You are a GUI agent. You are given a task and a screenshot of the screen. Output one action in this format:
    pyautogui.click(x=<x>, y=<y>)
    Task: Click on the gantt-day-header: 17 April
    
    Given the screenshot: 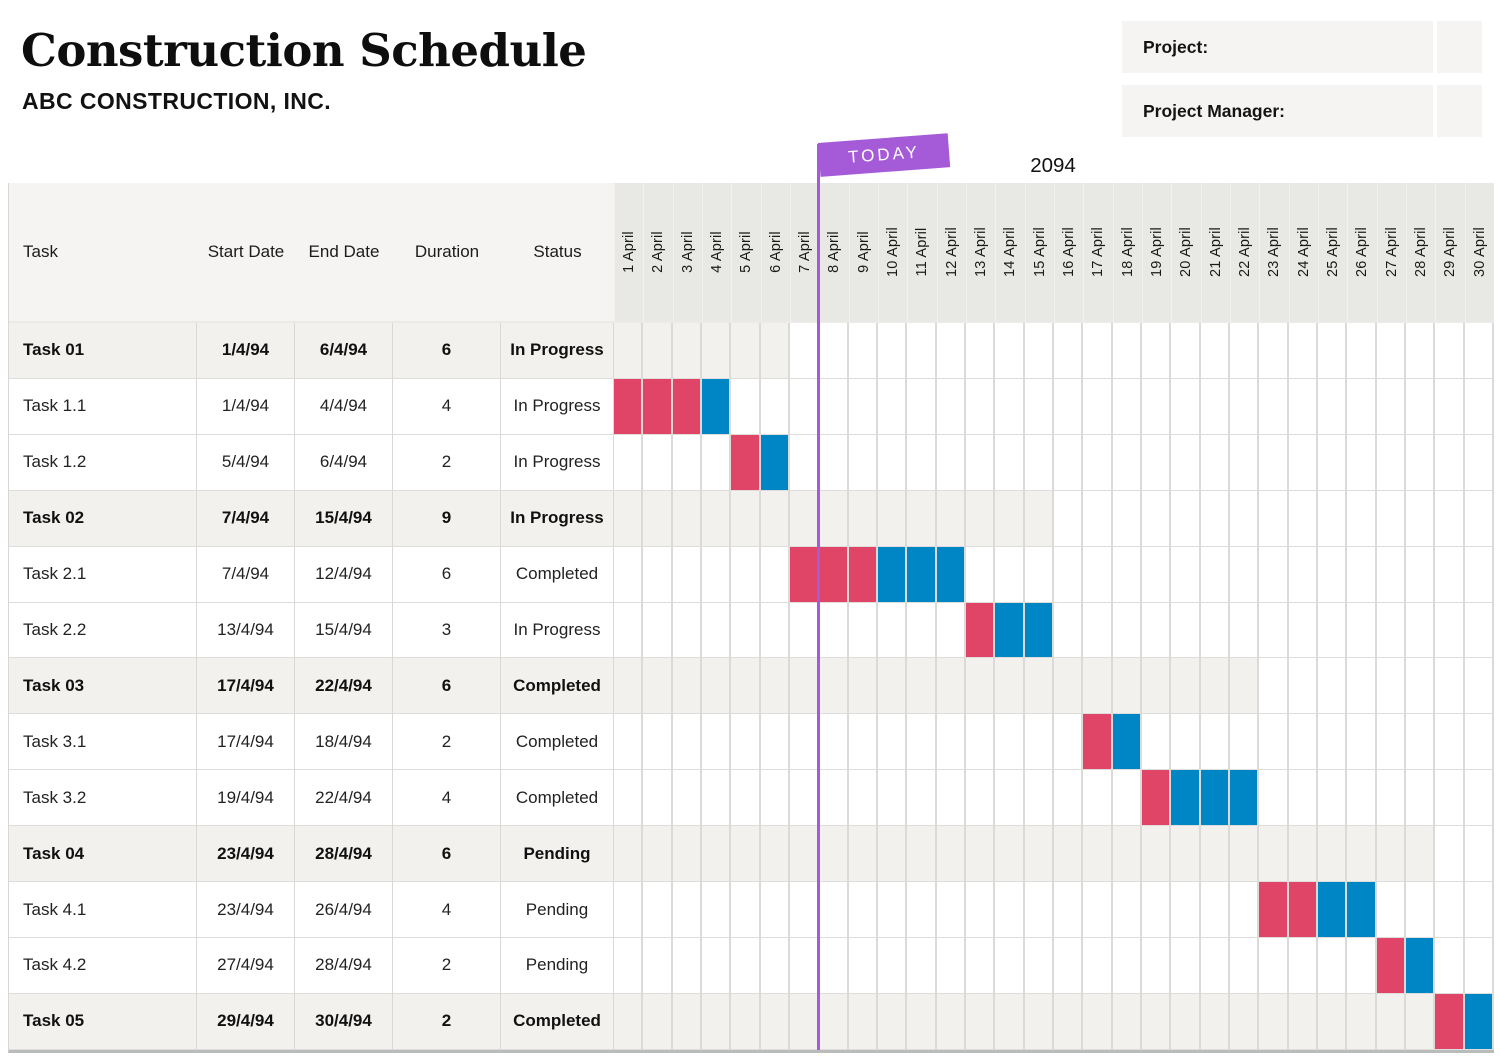 What is the action you would take?
    pyautogui.click(x=1098, y=253)
    